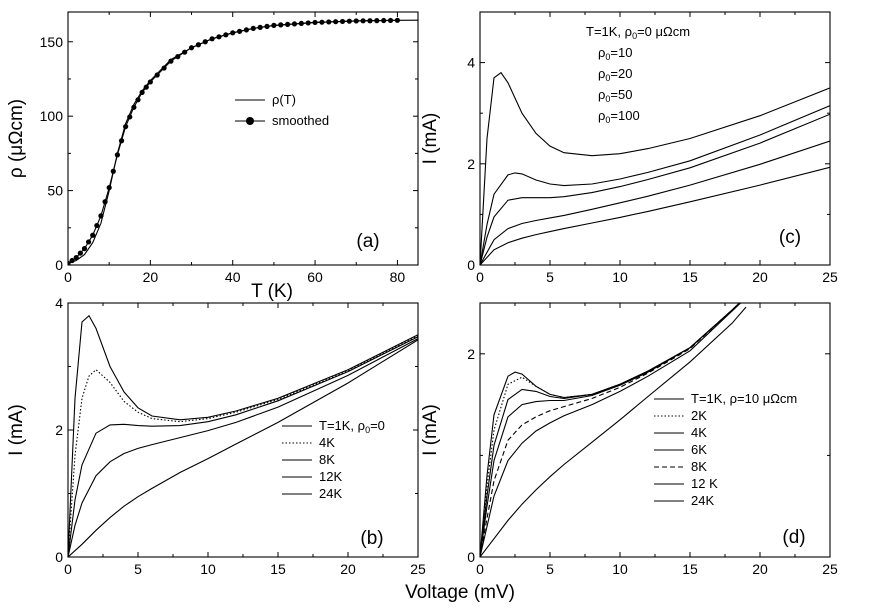 Image resolution: width=872 pixels, height=608 pixels. What do you see at coordinates (327, 459) in the screenshot?
I see `legend-label-2: 8K` at bounding box center [327, 459].